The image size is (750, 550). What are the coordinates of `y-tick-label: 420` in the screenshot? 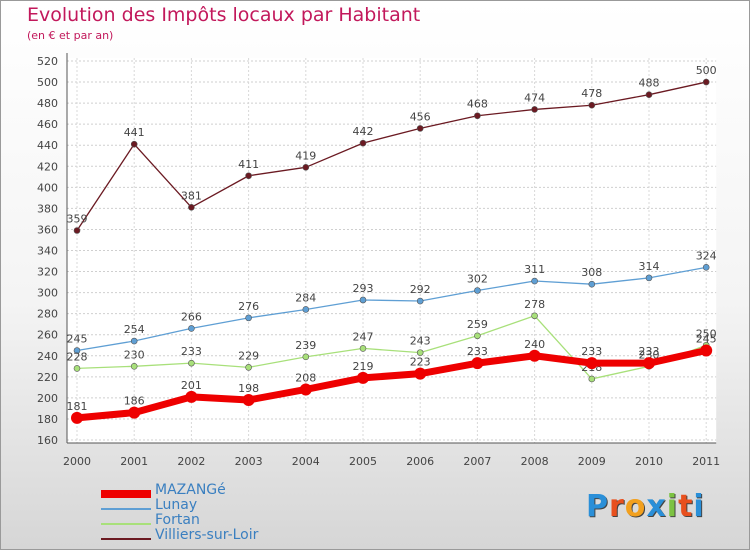 It's located at (47, 166).